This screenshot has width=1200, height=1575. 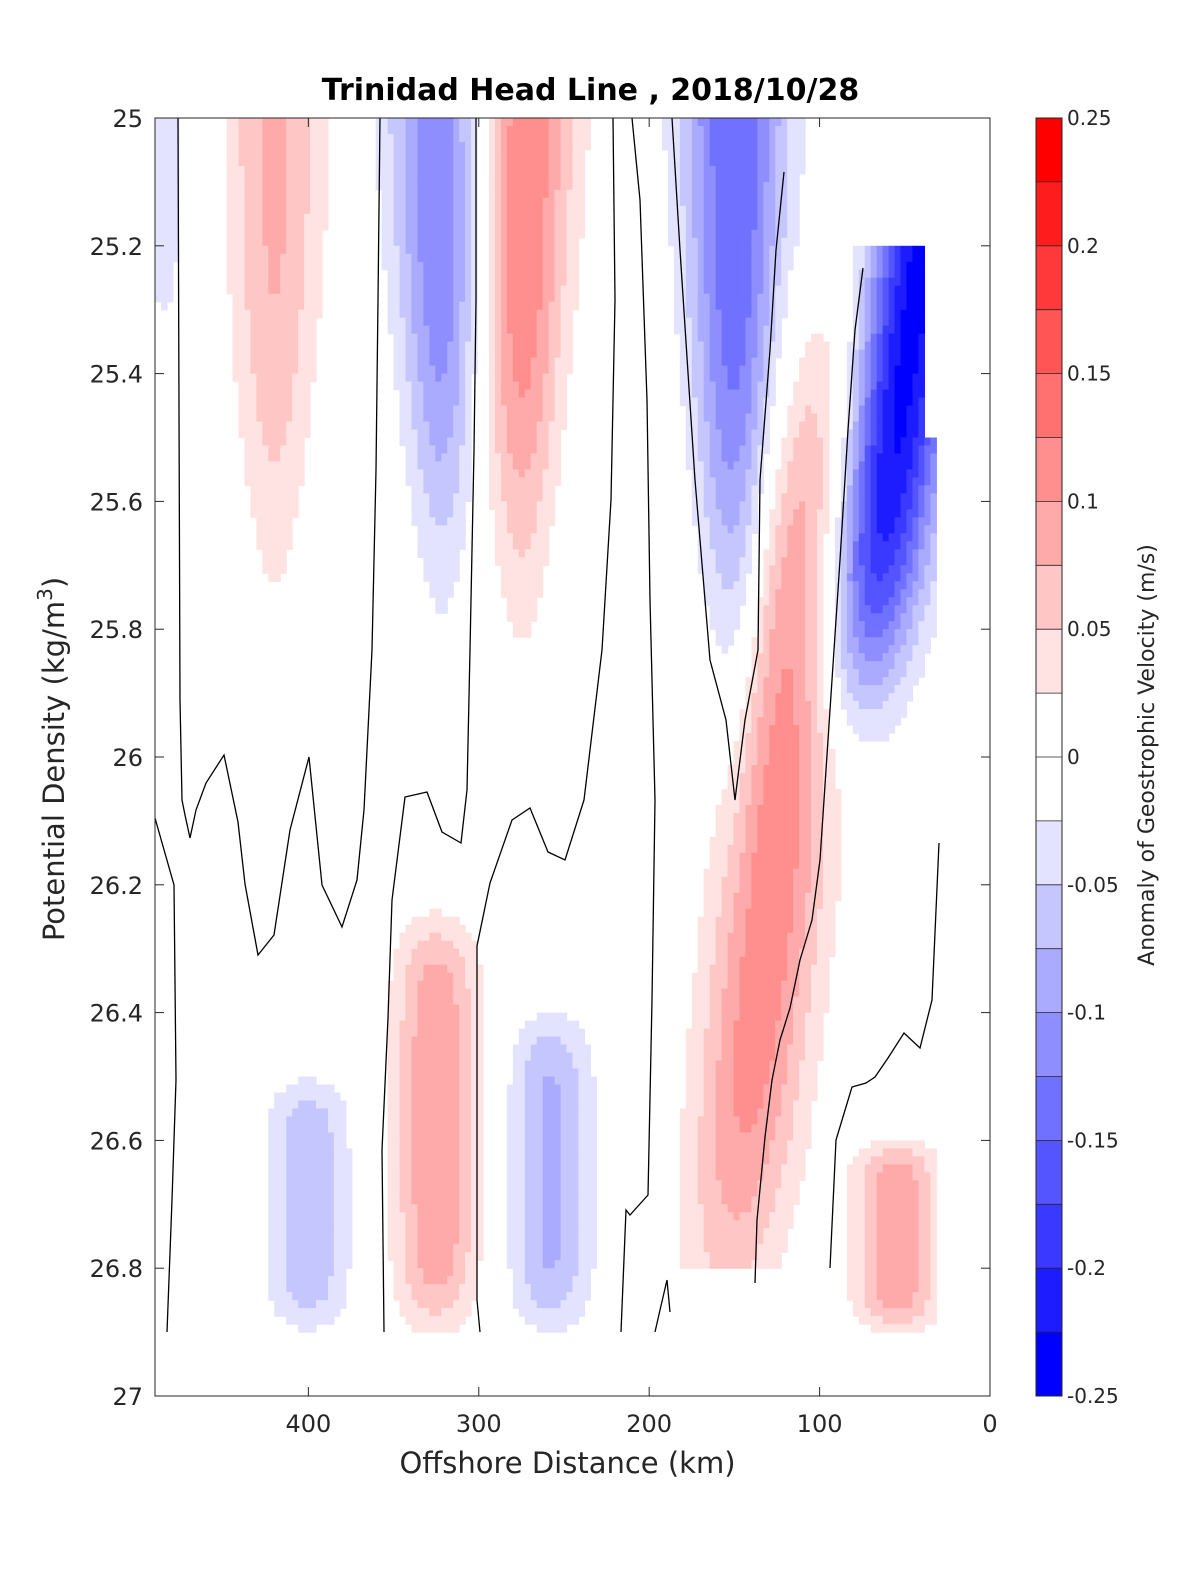 I want to click on y-axis-label-superscript: 3, so click(x=45, y=594).